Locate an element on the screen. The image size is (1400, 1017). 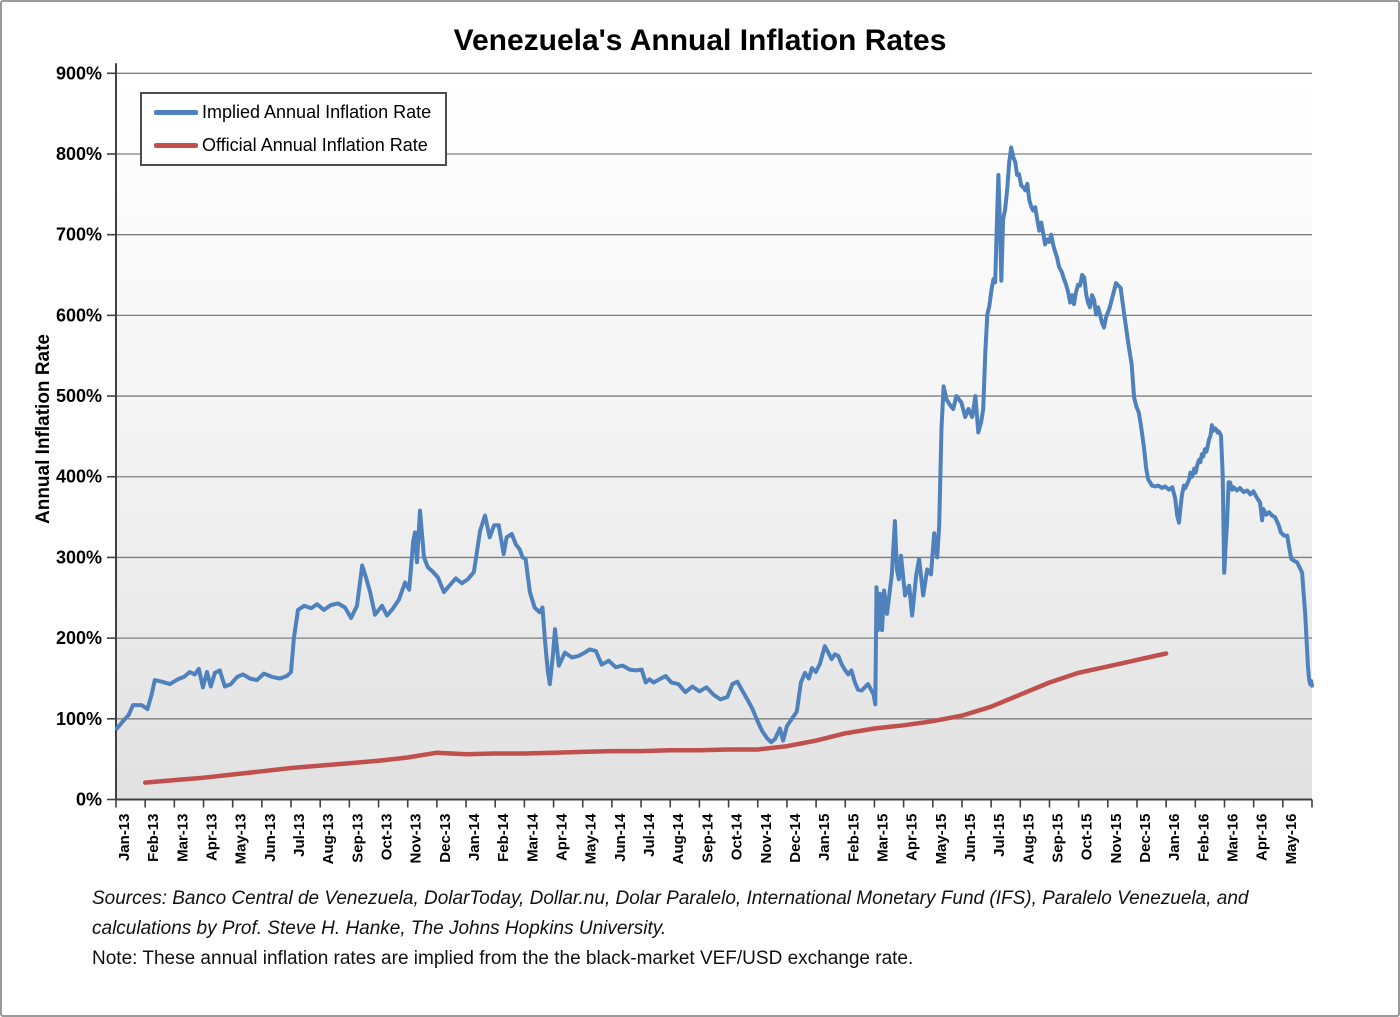
x-tick-label: Oct-14 is located at coordinates (737, 836).